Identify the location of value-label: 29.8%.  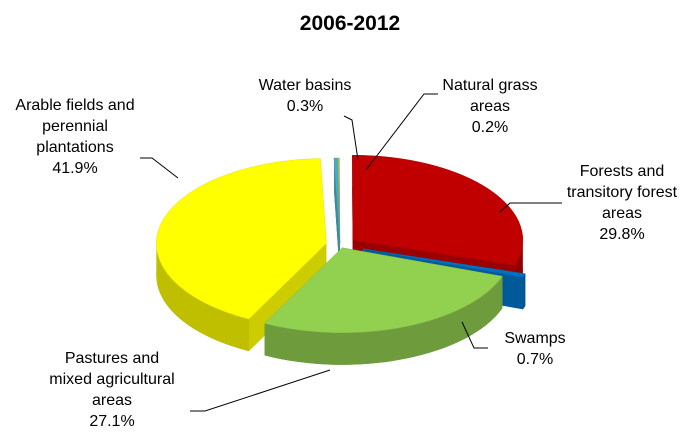
(621, 234).